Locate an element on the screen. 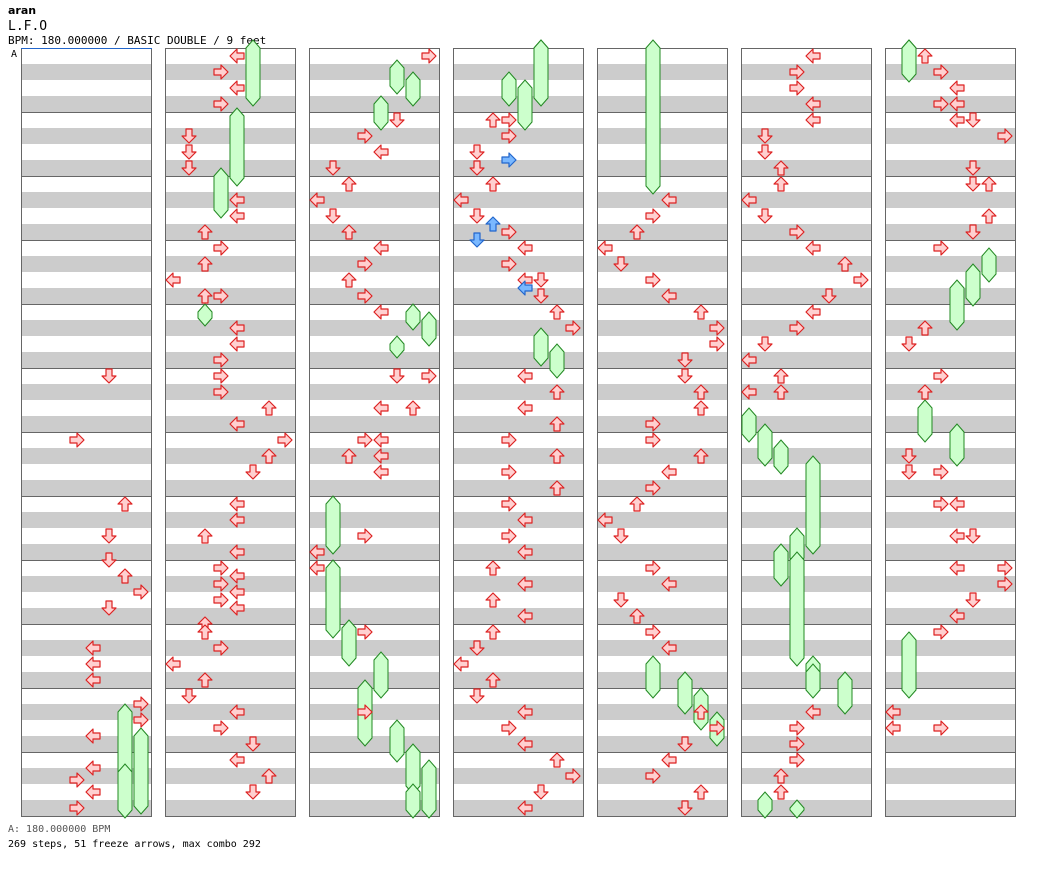 This screenshot has width=1040, height=876. column-frame is located at coordinates (950, 432).